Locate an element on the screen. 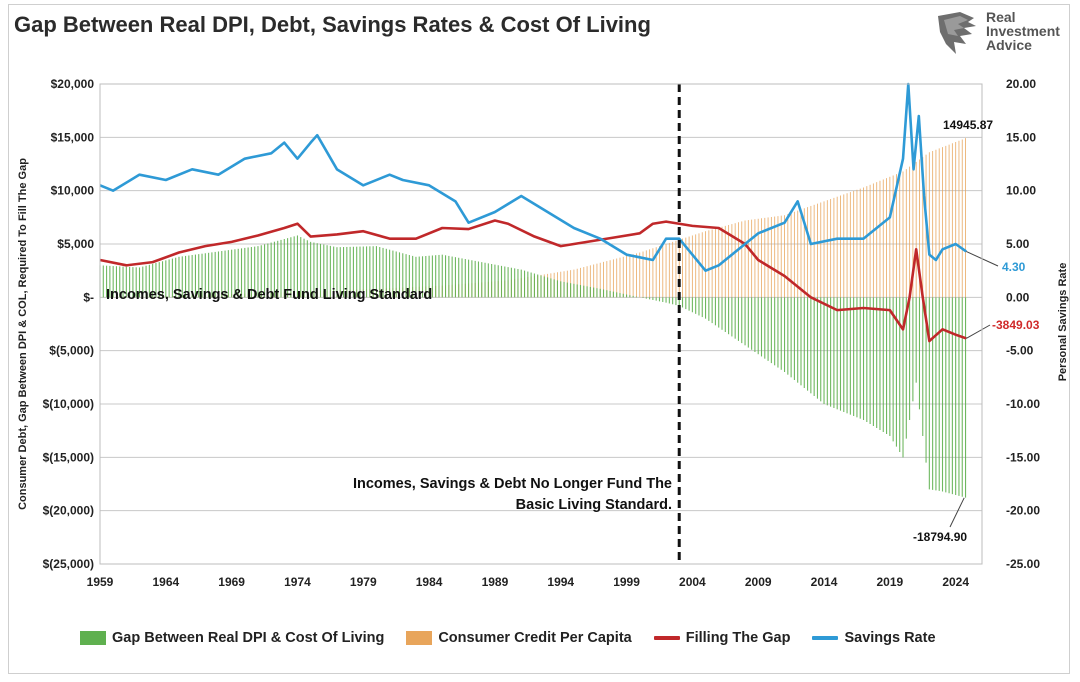  legend-label: Filling The Gap is located at coordinates (738, 638).